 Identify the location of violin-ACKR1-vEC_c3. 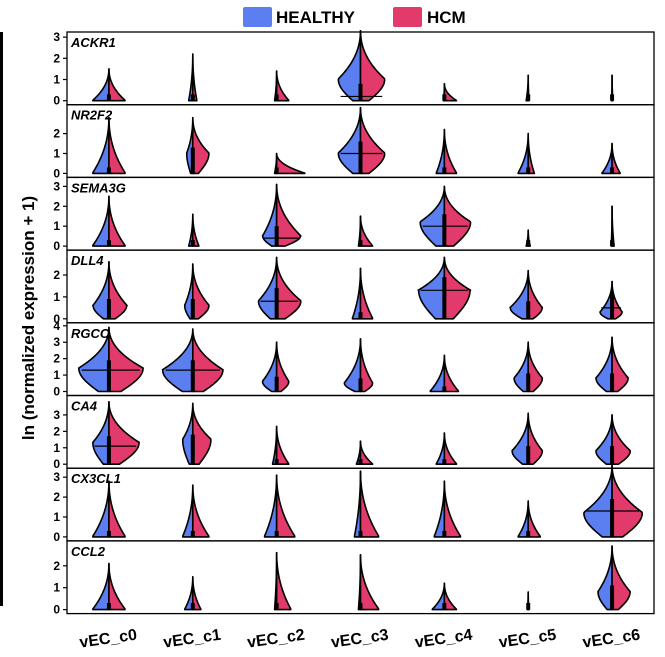
(361, 65).